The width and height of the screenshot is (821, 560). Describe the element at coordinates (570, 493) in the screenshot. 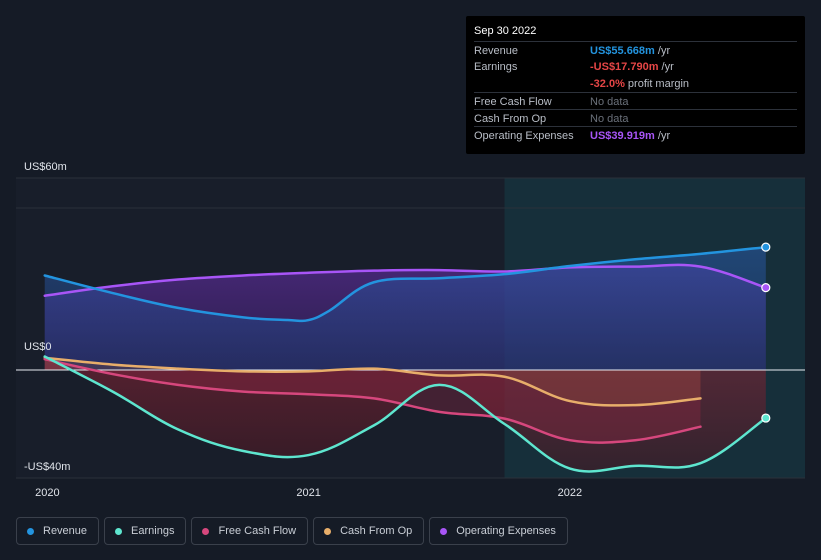

I see `x-tick-label: 2022` at that location.